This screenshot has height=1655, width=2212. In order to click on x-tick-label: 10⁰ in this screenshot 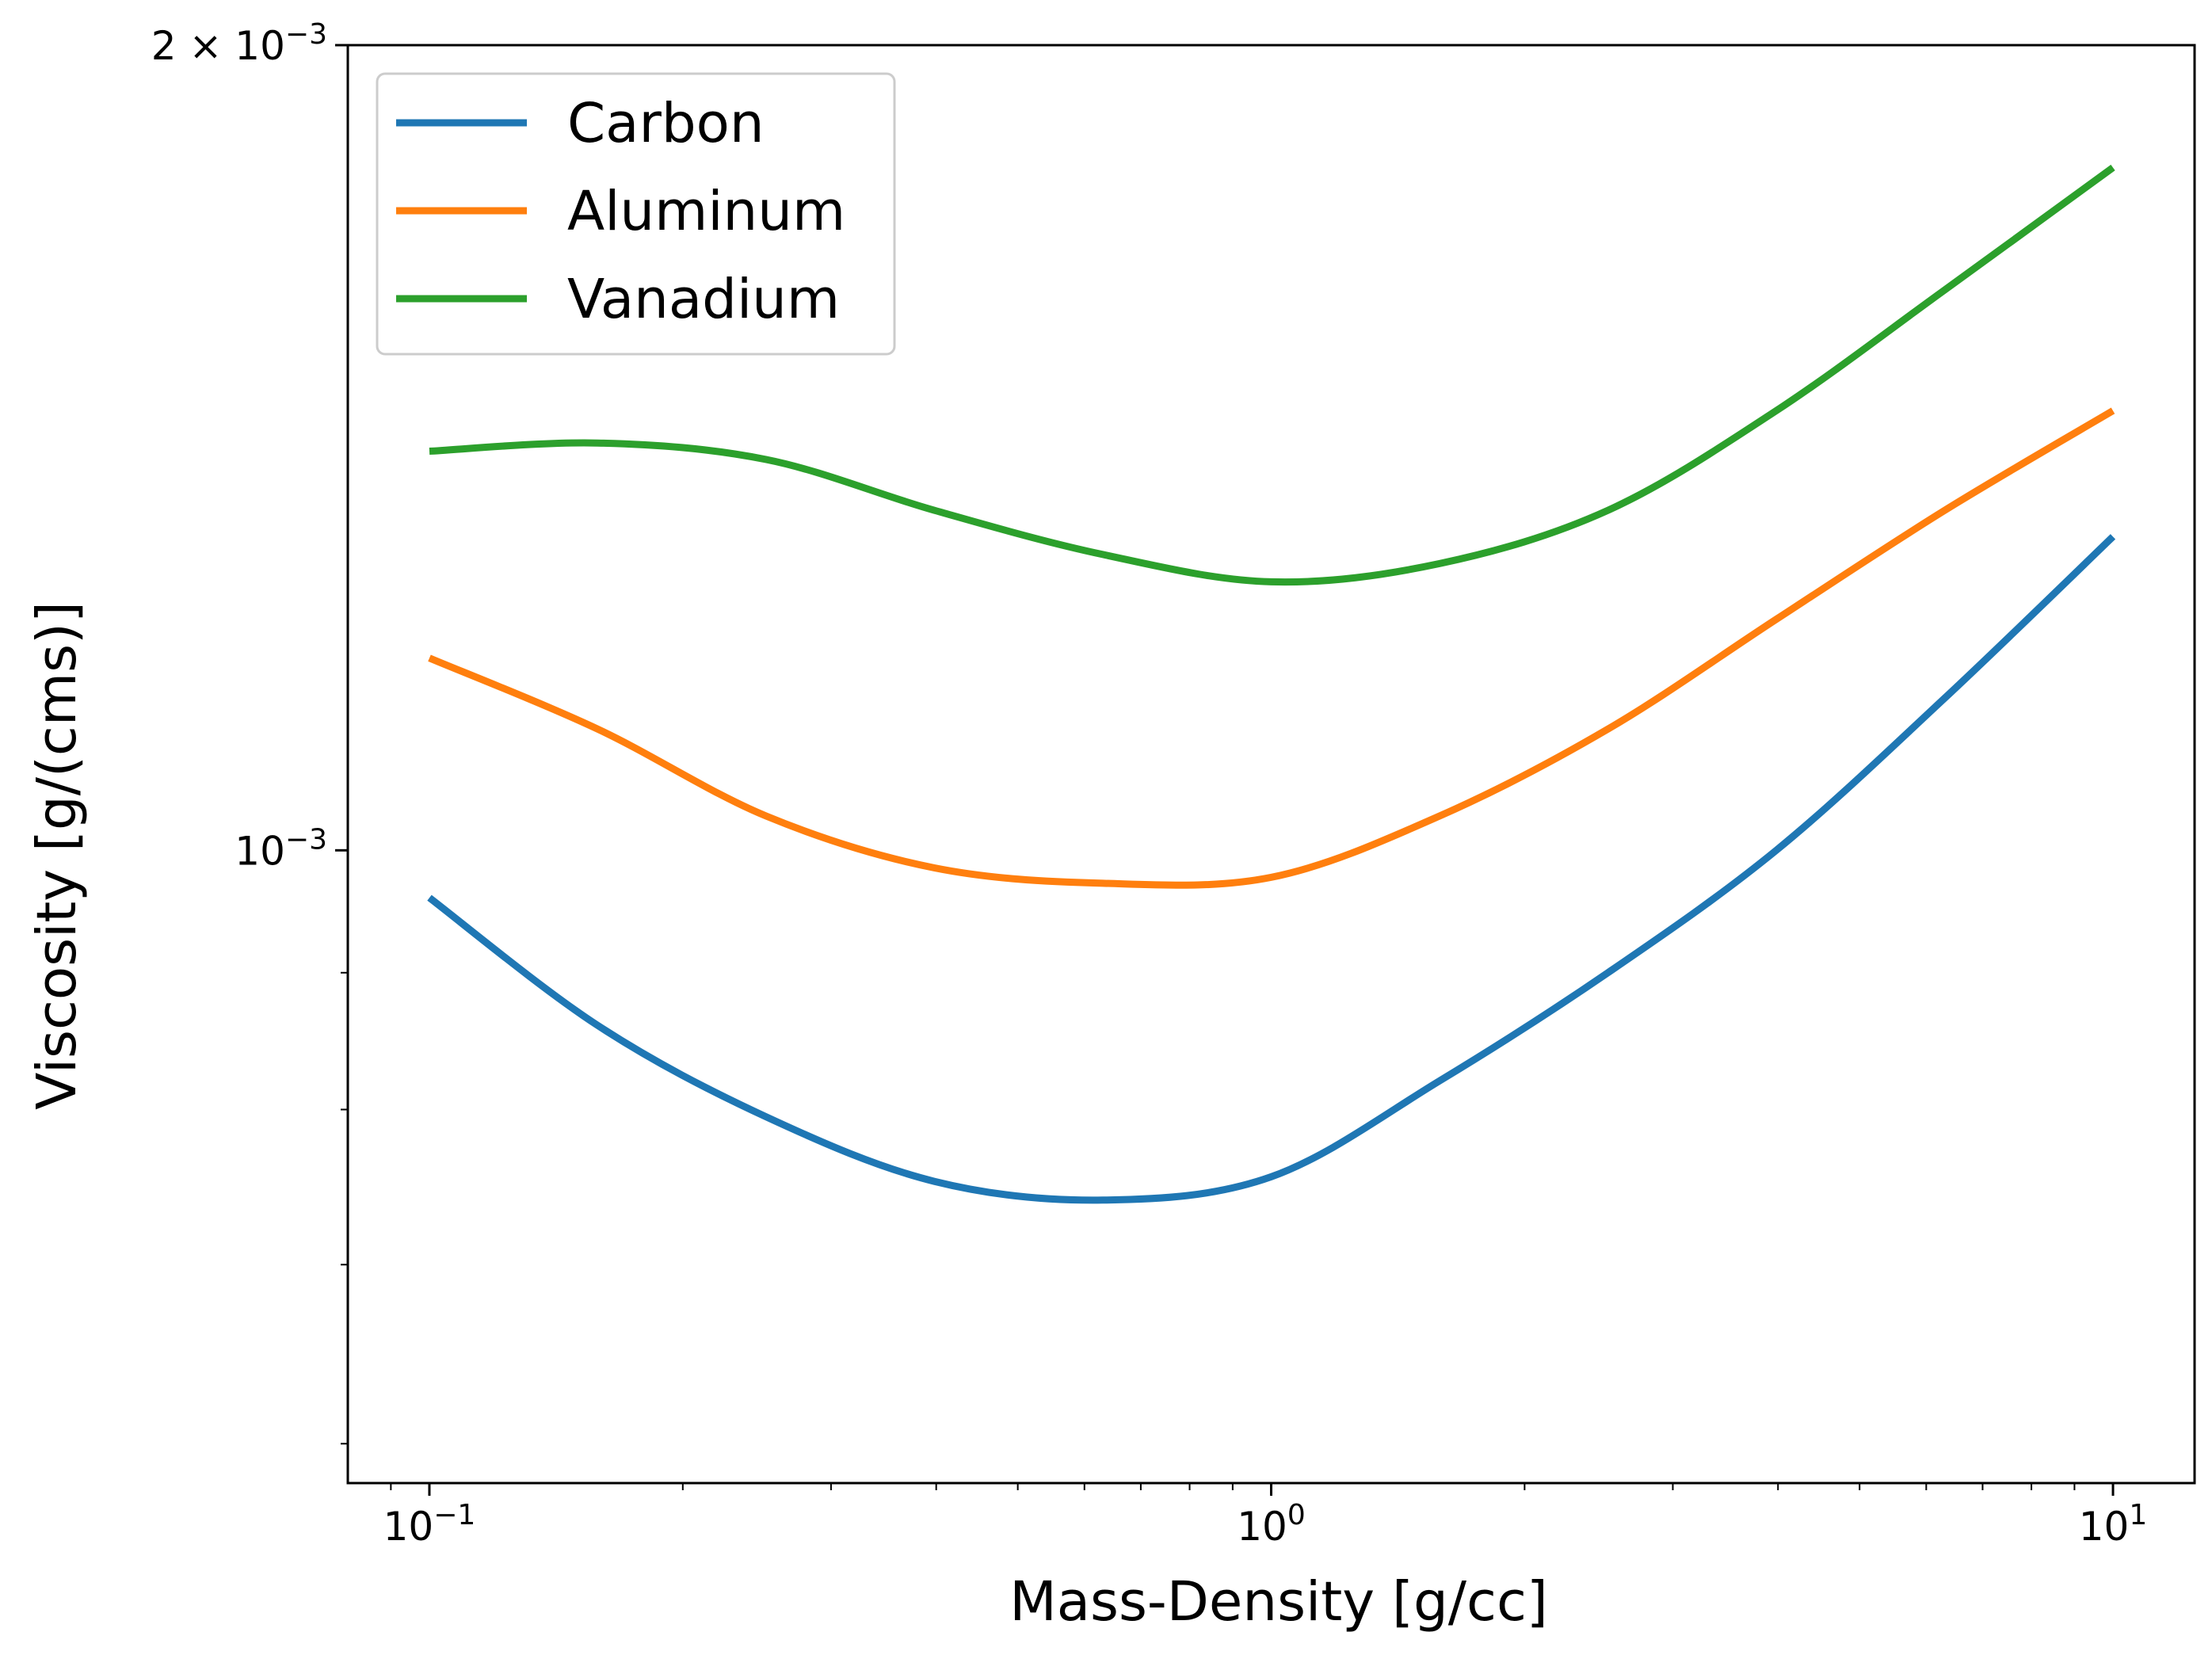, I will do `click(1271, 1524)`.